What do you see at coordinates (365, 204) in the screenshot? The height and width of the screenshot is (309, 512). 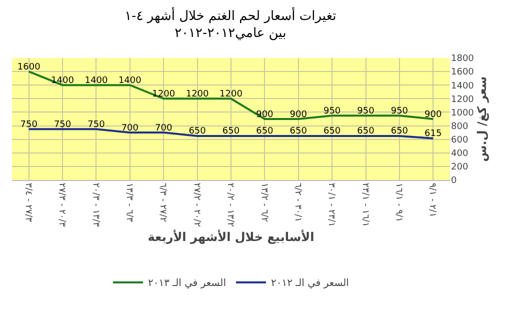 I see `x-tick-label: ١٦/١ - ٢٣/١` at bounding box center [365, 204].